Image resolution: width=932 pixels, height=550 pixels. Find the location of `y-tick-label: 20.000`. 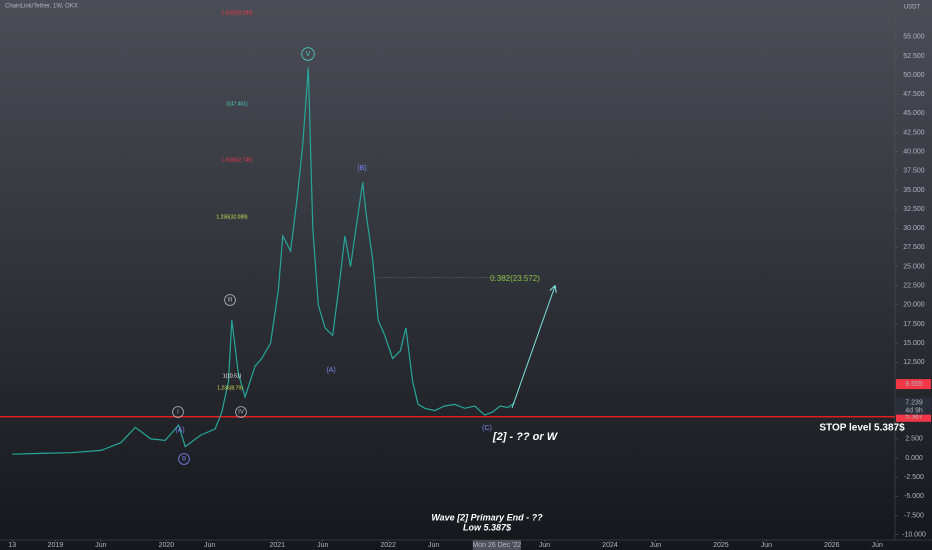

y-tick-label: 20.000 is located at coordinates (914, 305).